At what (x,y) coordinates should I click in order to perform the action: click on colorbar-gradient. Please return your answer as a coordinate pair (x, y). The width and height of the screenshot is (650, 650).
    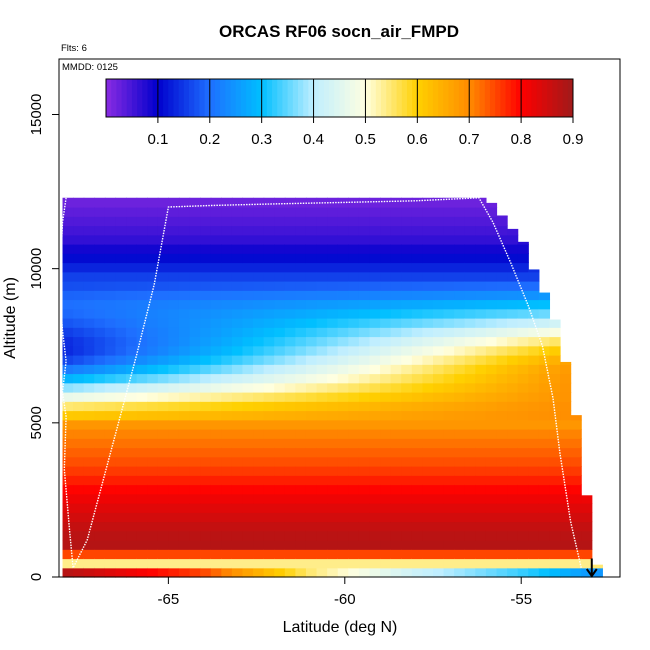
    Looking at the image, I should click on (340, 98).